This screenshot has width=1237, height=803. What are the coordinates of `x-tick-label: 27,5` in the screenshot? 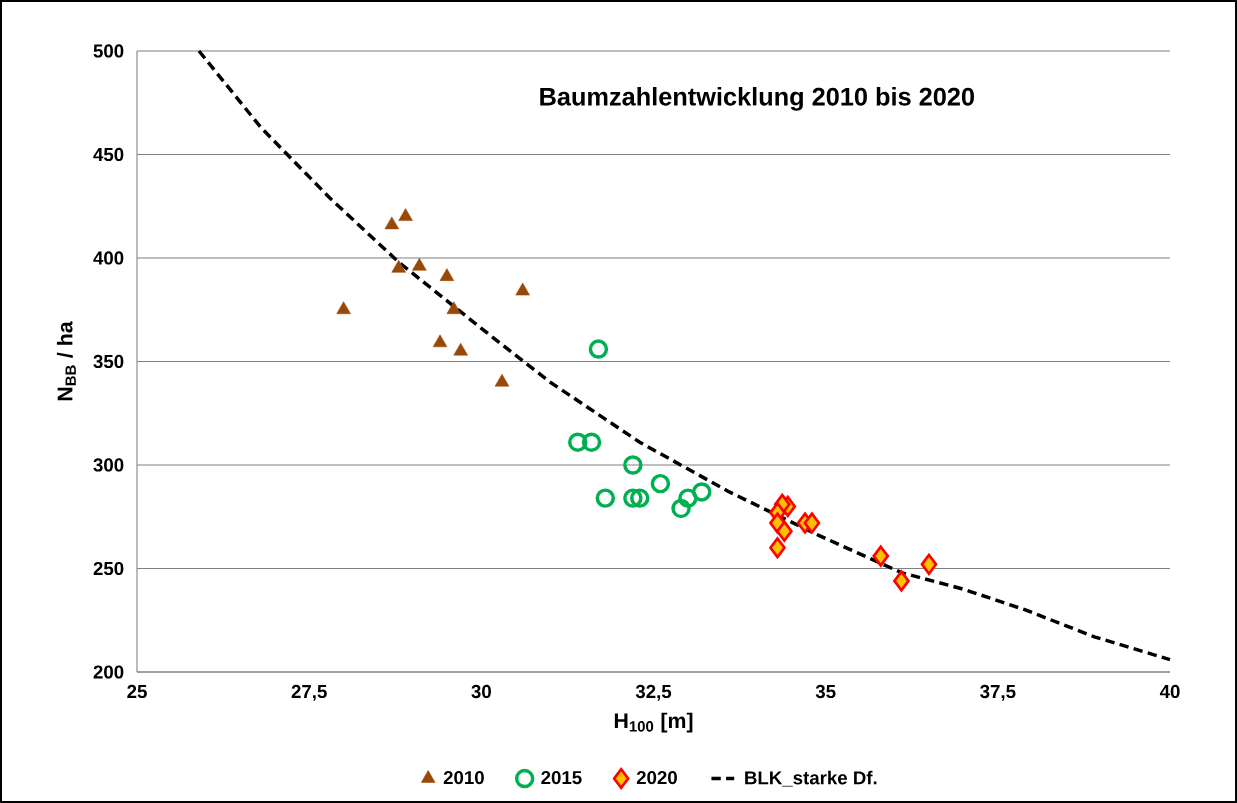 It's located at (309, 692).